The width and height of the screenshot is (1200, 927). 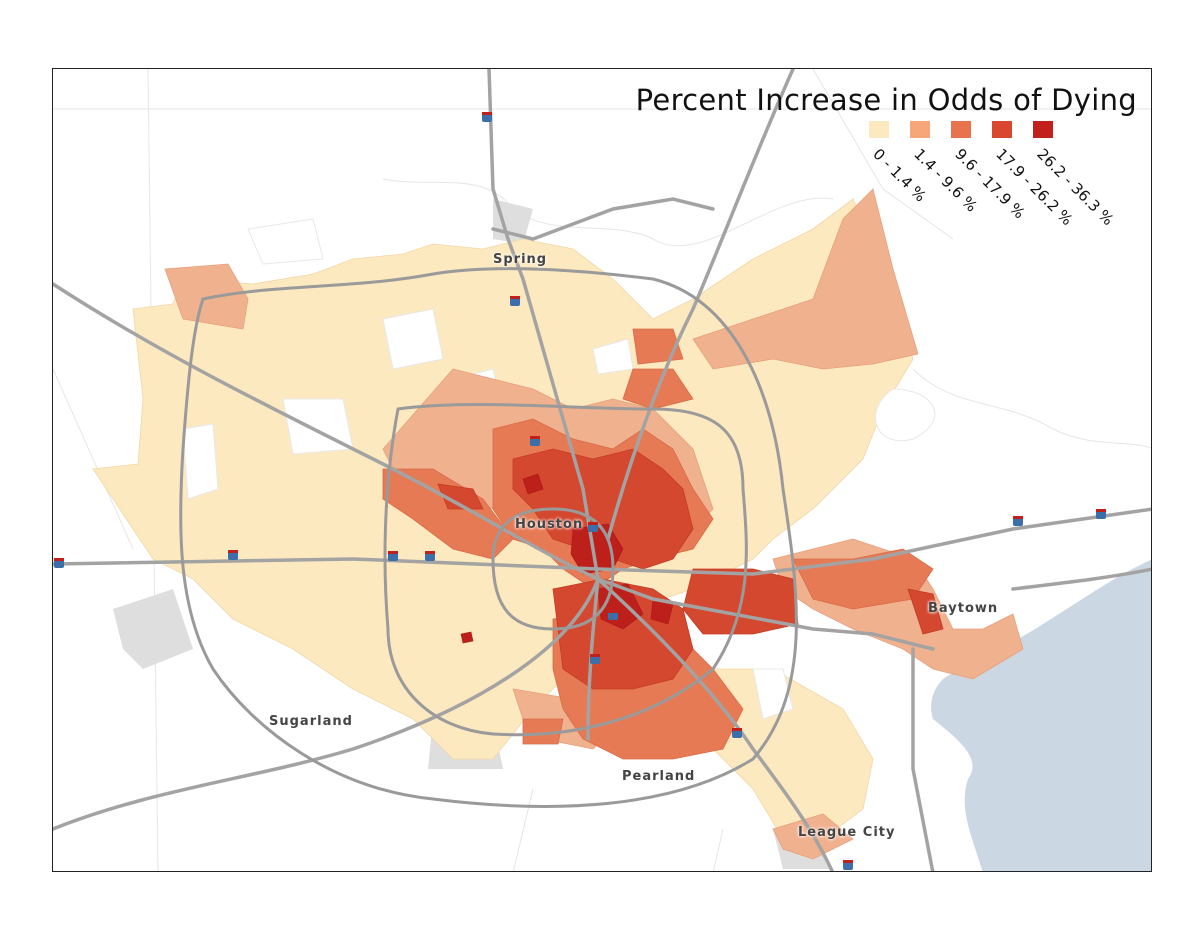 What do you see at coordinates (847, 832) in the screenshot?
I see `city-label-league-city: League City` at bounding box center [847, 832].